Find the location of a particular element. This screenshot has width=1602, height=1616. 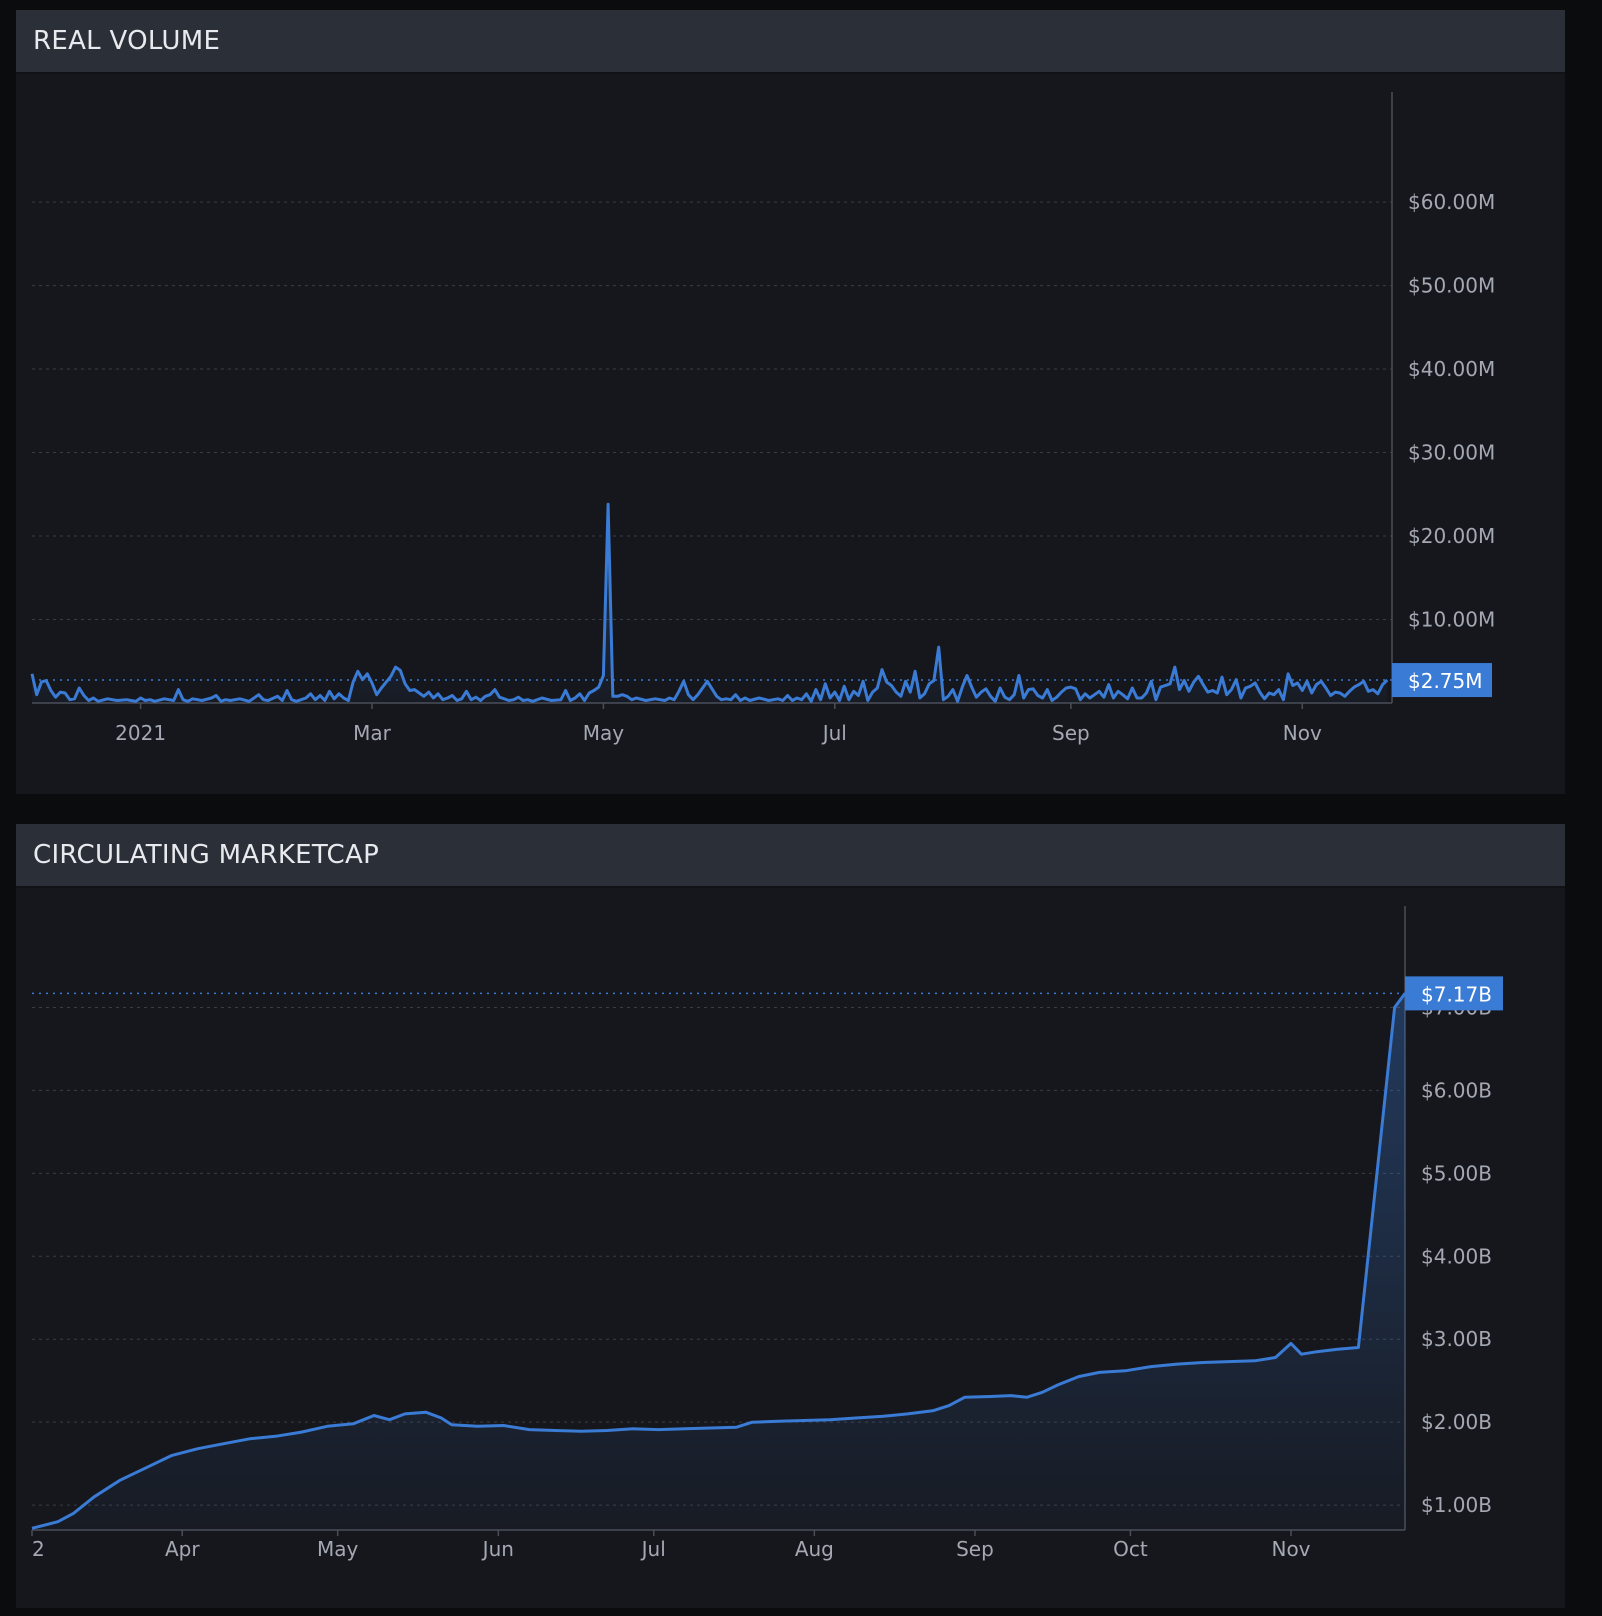

y-tick-label: $2.00B is located at coordinates (1456, 1422).